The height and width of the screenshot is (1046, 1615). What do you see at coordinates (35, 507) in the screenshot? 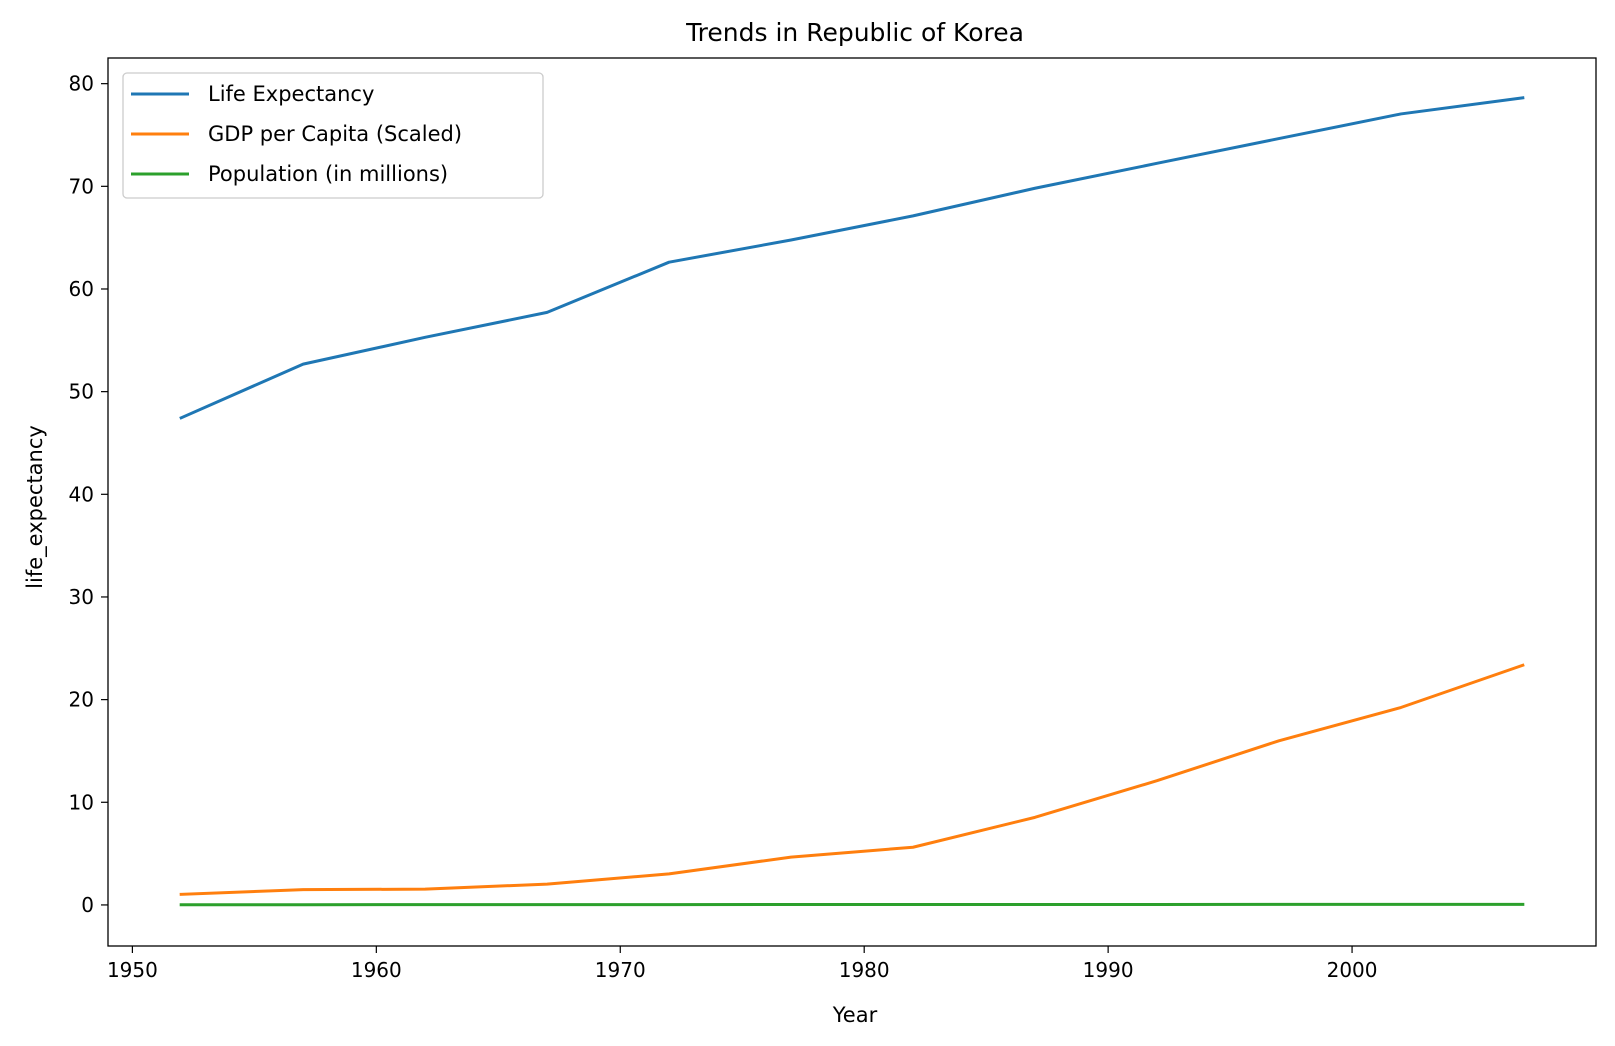
I see `y-axis-label: life_expectancy` at bounding box center [35, 507].